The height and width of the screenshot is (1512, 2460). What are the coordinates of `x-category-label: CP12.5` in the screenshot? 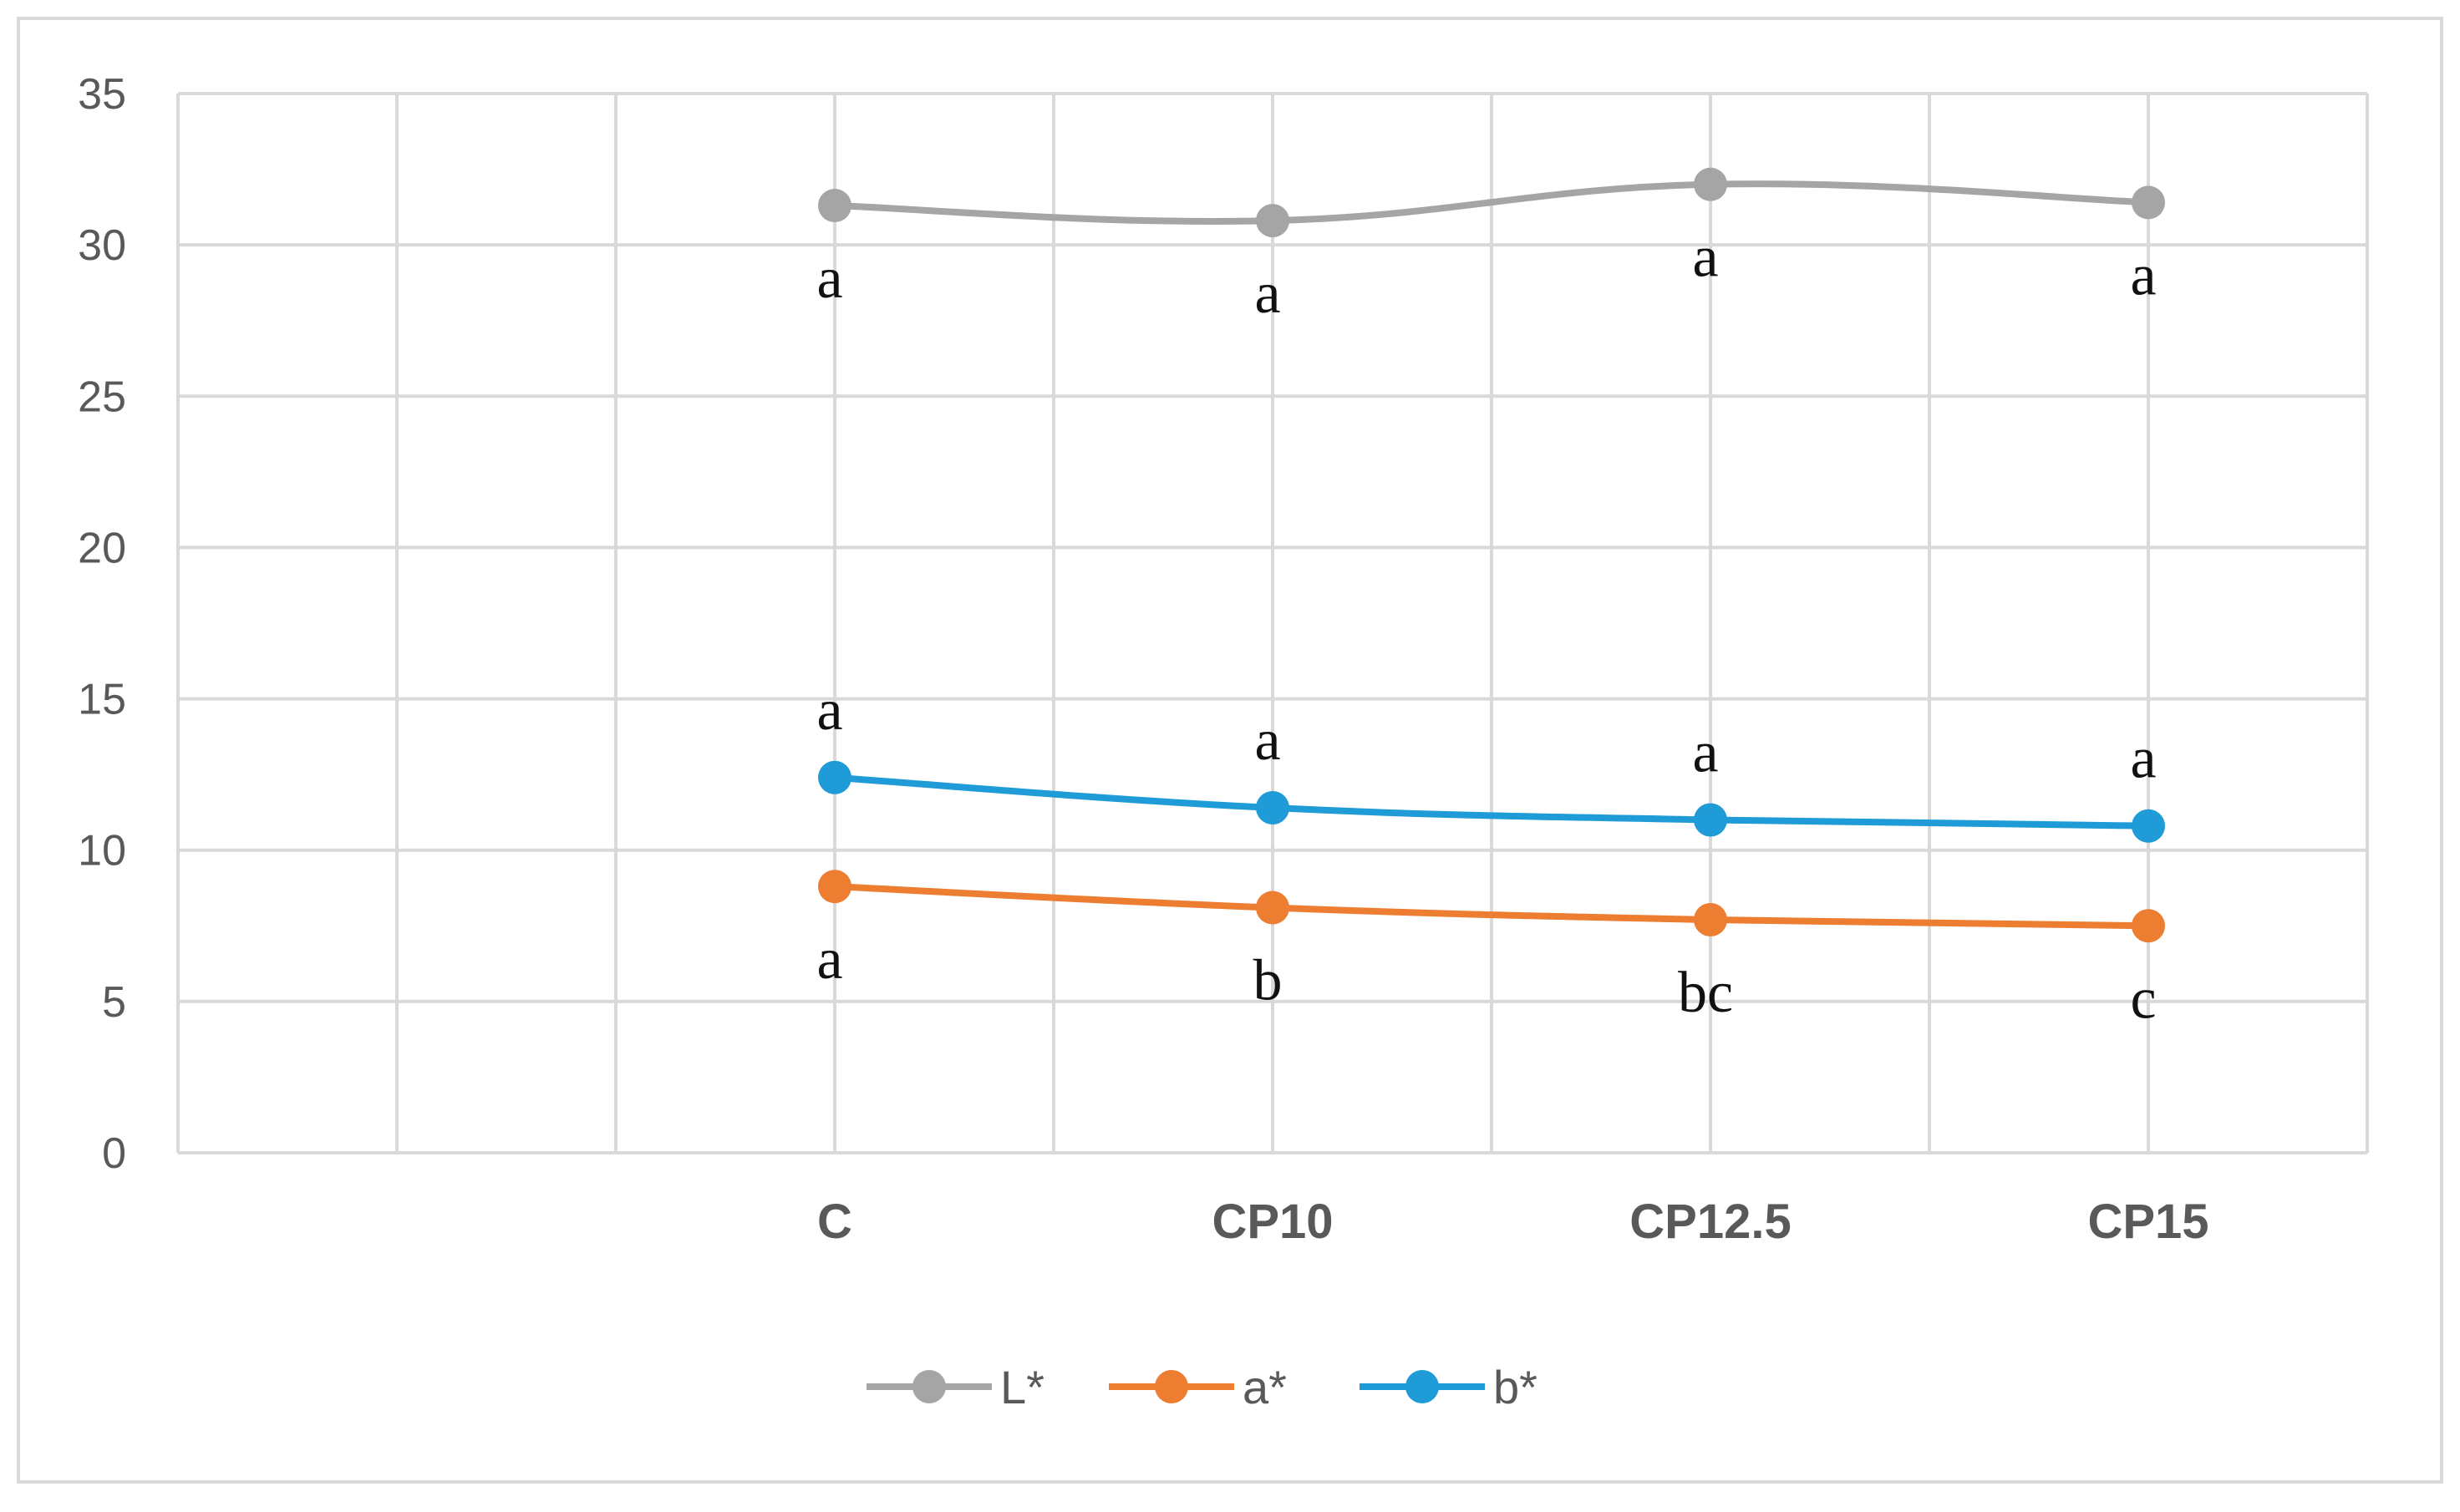 It's located at (1710, 1222).